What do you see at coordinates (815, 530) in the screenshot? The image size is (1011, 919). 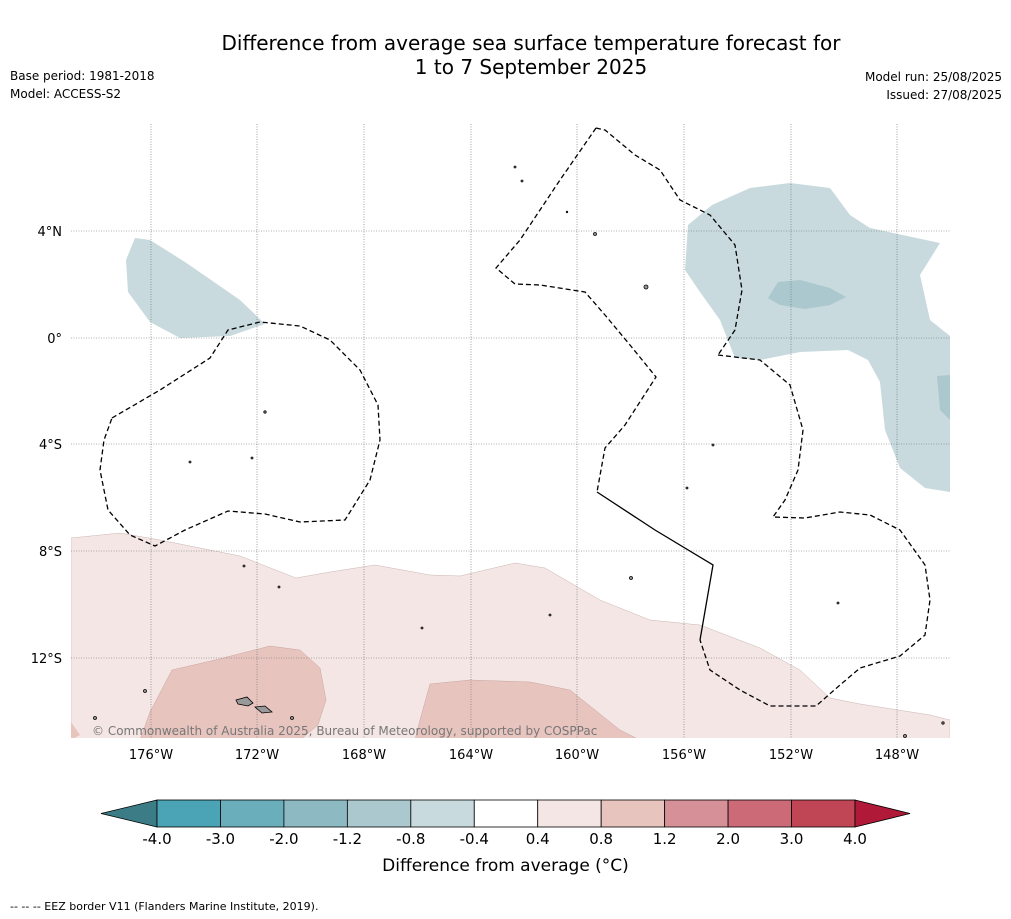 I see `eez-french-polynesia` at bounding box center [815, 530].